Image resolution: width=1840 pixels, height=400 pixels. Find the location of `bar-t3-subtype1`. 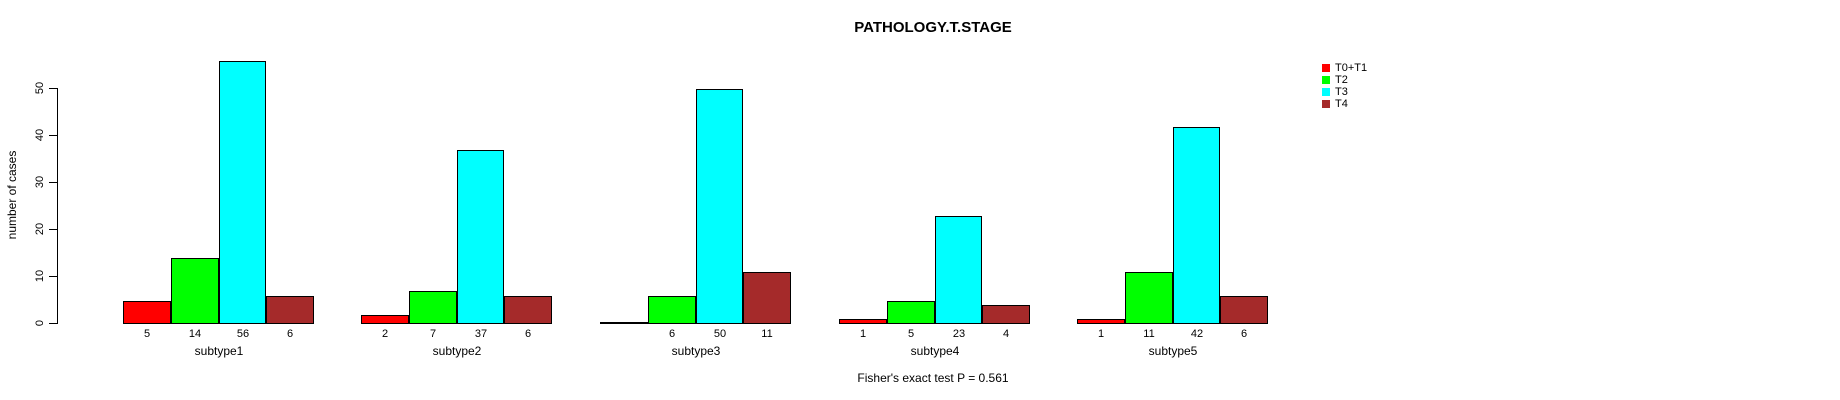

bar-t3-subtype1 is located at coordinates (242, 192).